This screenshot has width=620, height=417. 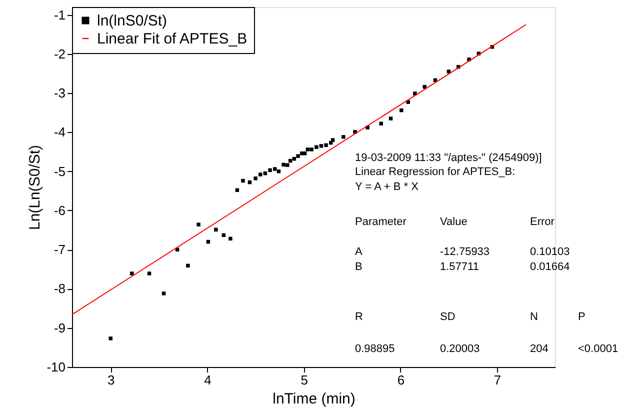 I want to click on y-tick-label: -6, so click(x=60, y=210).